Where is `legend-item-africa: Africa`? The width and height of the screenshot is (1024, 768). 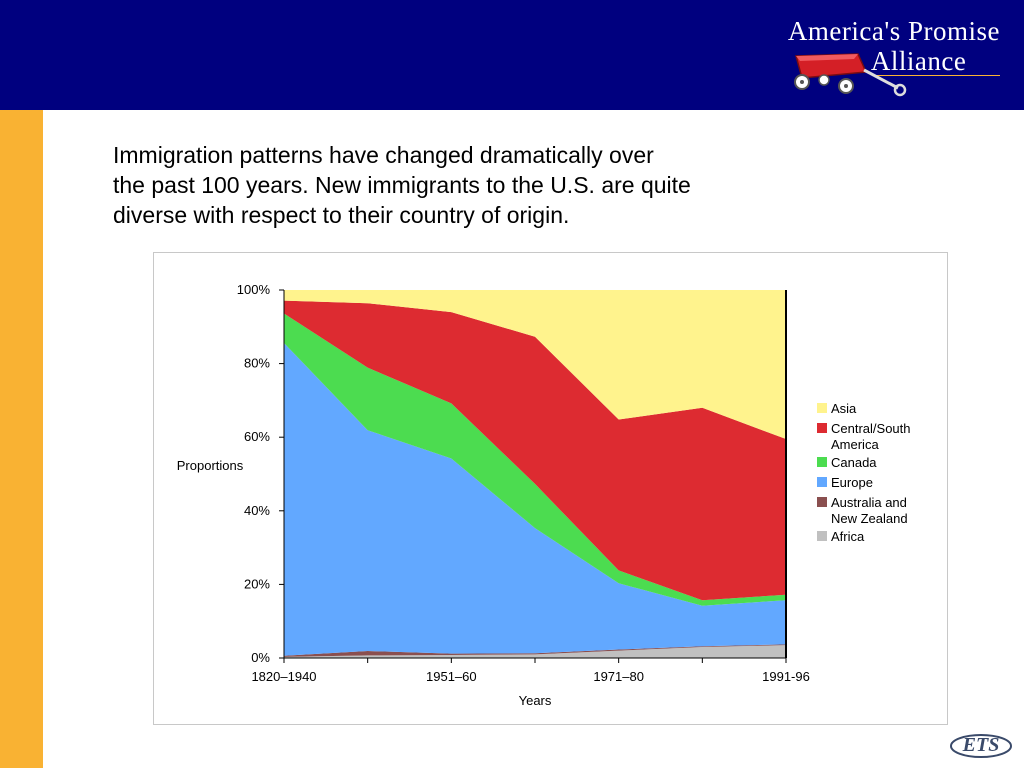 legend-item-africa: Africa is located at coordinates (841, 536).